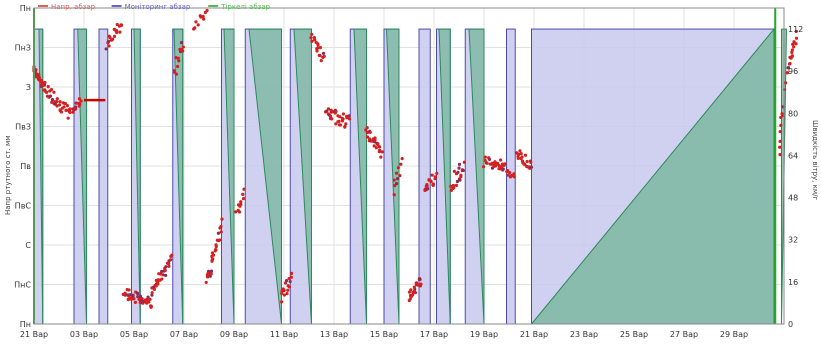  What do you see at coordinates (334, 334) in the screenshot?
I see `x-tick-label: 13 Вар` at bounding box center [334, 334].